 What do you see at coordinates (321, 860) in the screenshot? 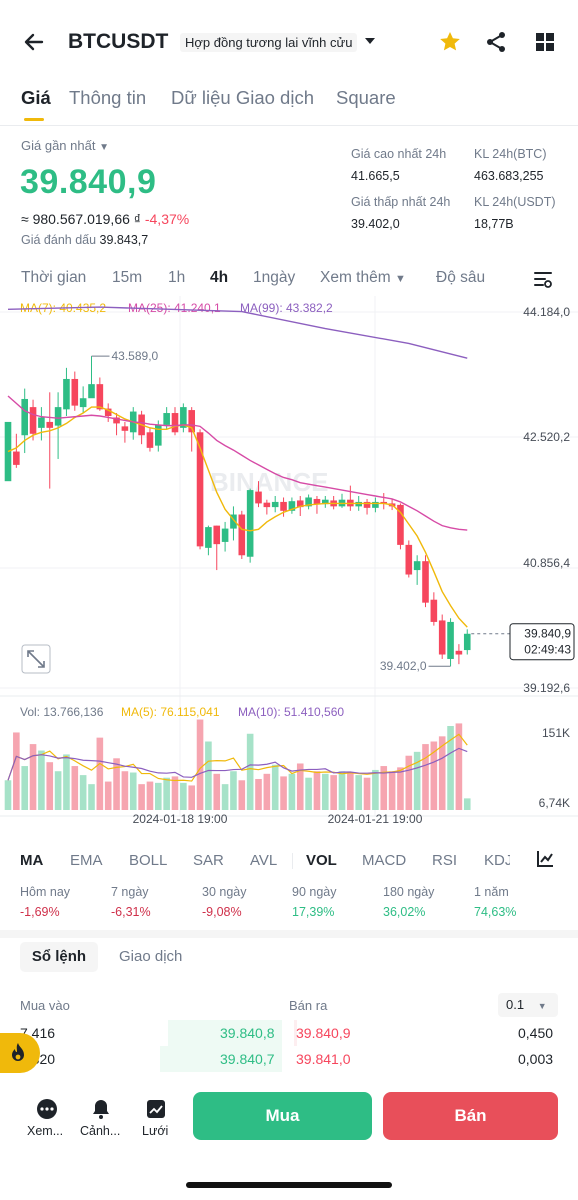
I see `indicator-vol: VOL` at bounding box center [321, 860].